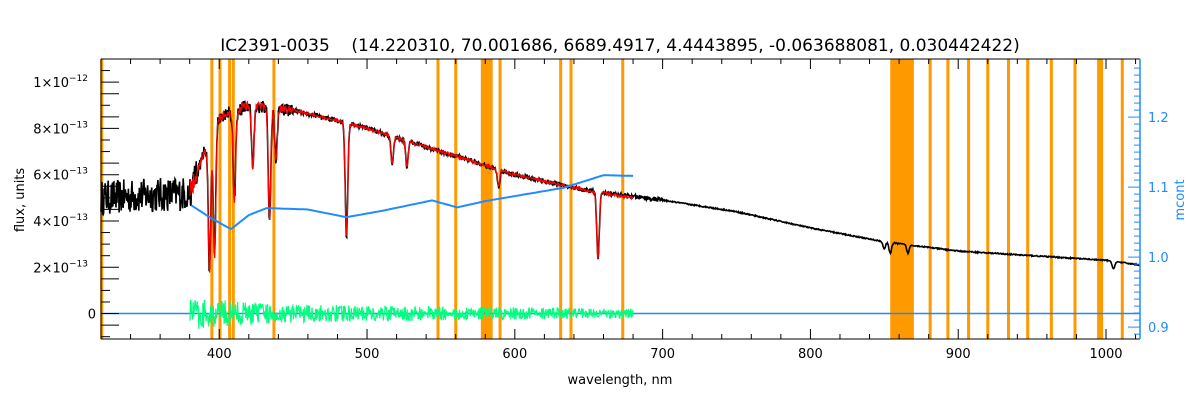 This screenshot has height=400, width=1200. Describe the element at coordinates (367, 354) in the screenshot. I see `x-tick-label: 500` at that location.